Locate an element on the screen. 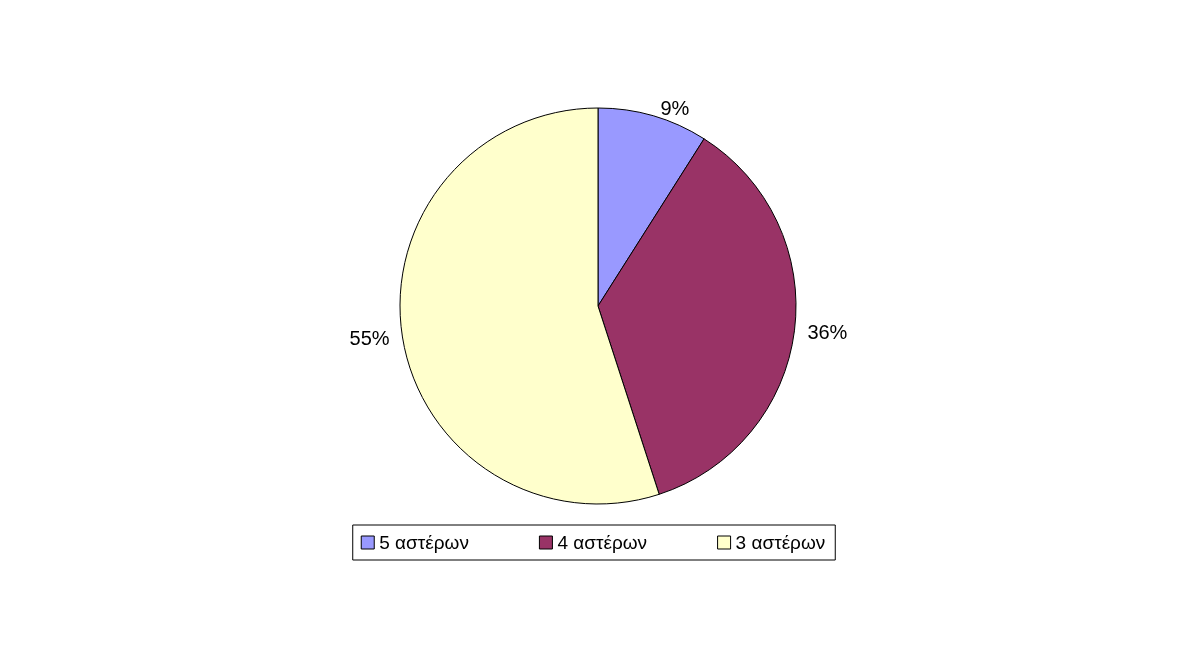 Image resolution: width=1186 pixels, height=654 pixels. legend-label: 5 αστέρων is located at coordinates (424, 542).